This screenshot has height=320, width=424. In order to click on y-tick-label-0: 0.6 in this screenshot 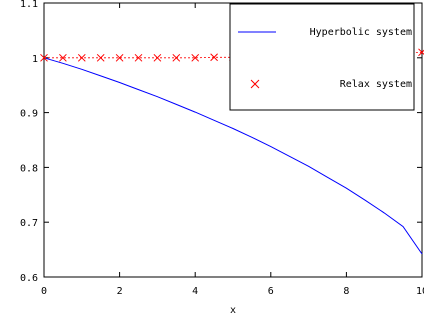, I will do `click(29, 278)`.